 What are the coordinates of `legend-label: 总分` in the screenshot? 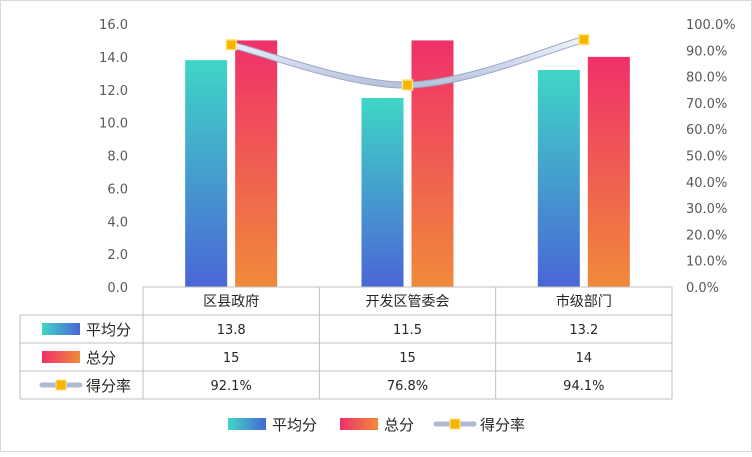 It's located at (399, 425).